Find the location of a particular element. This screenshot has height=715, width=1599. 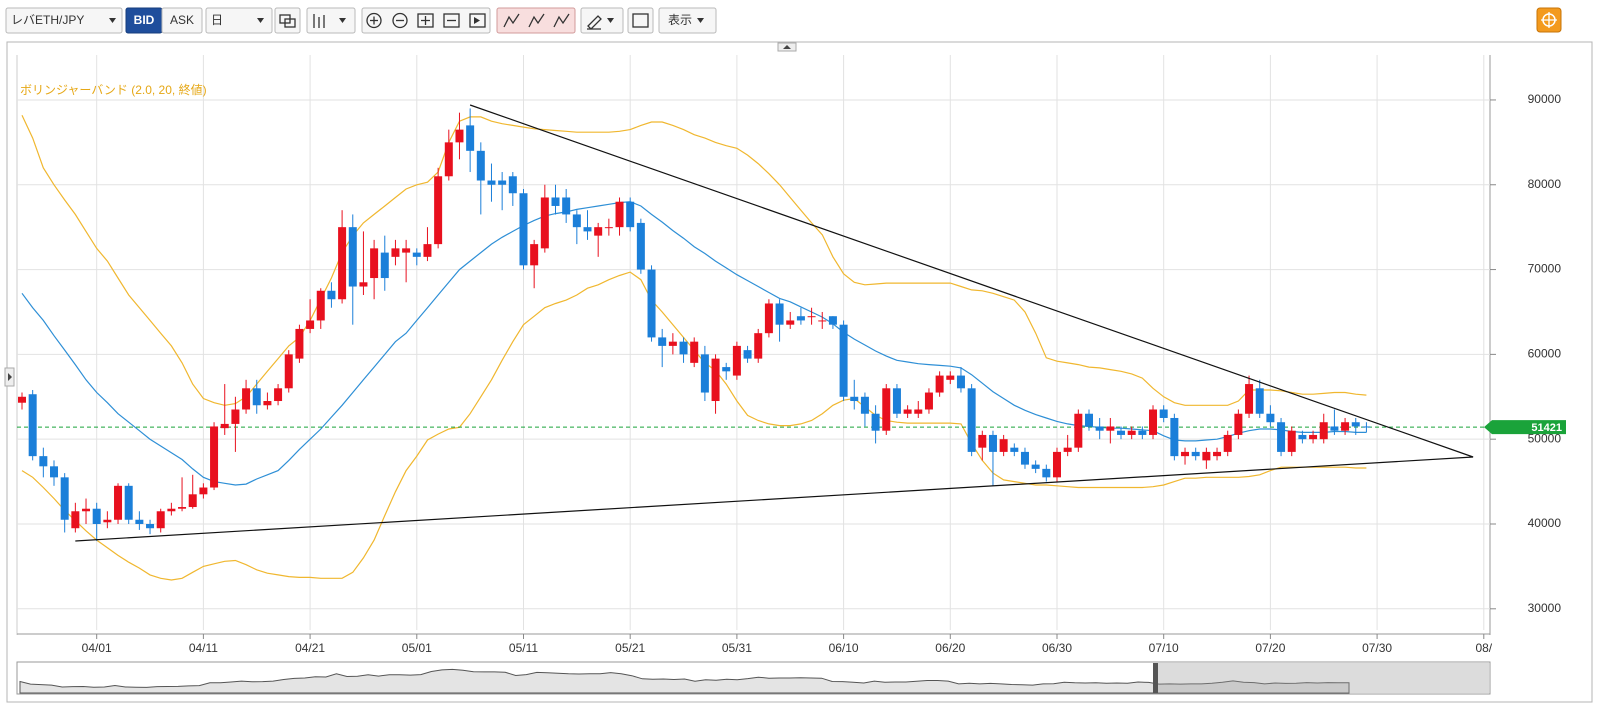

period-select is located at coordinates (239, 20).